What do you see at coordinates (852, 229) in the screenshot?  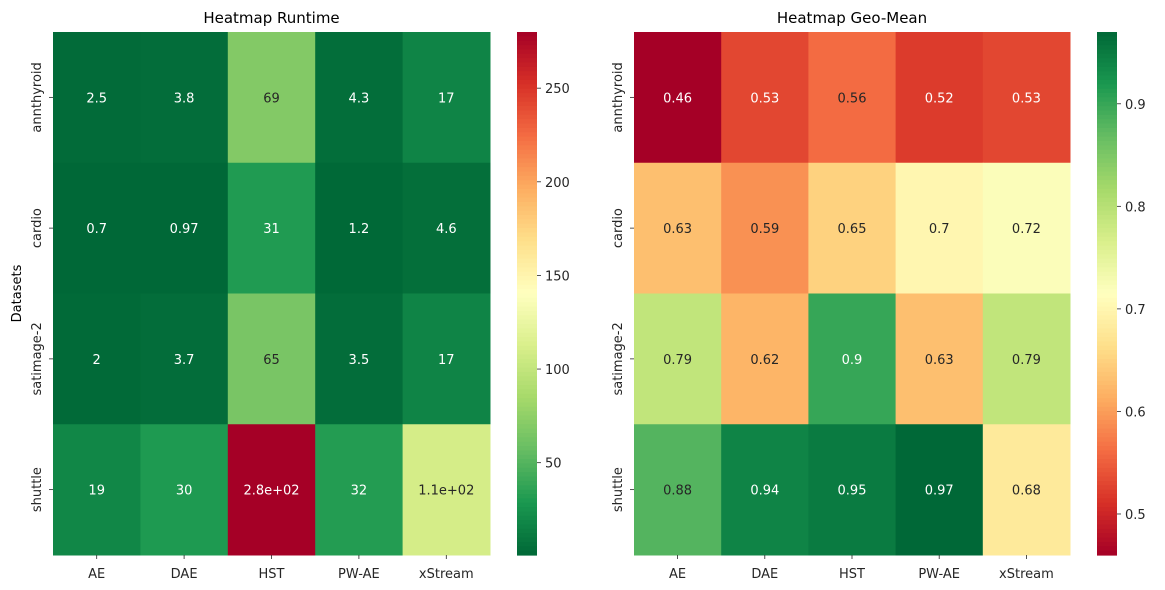 I see `cell-label: 0.65` at bounding box center [852, 229].